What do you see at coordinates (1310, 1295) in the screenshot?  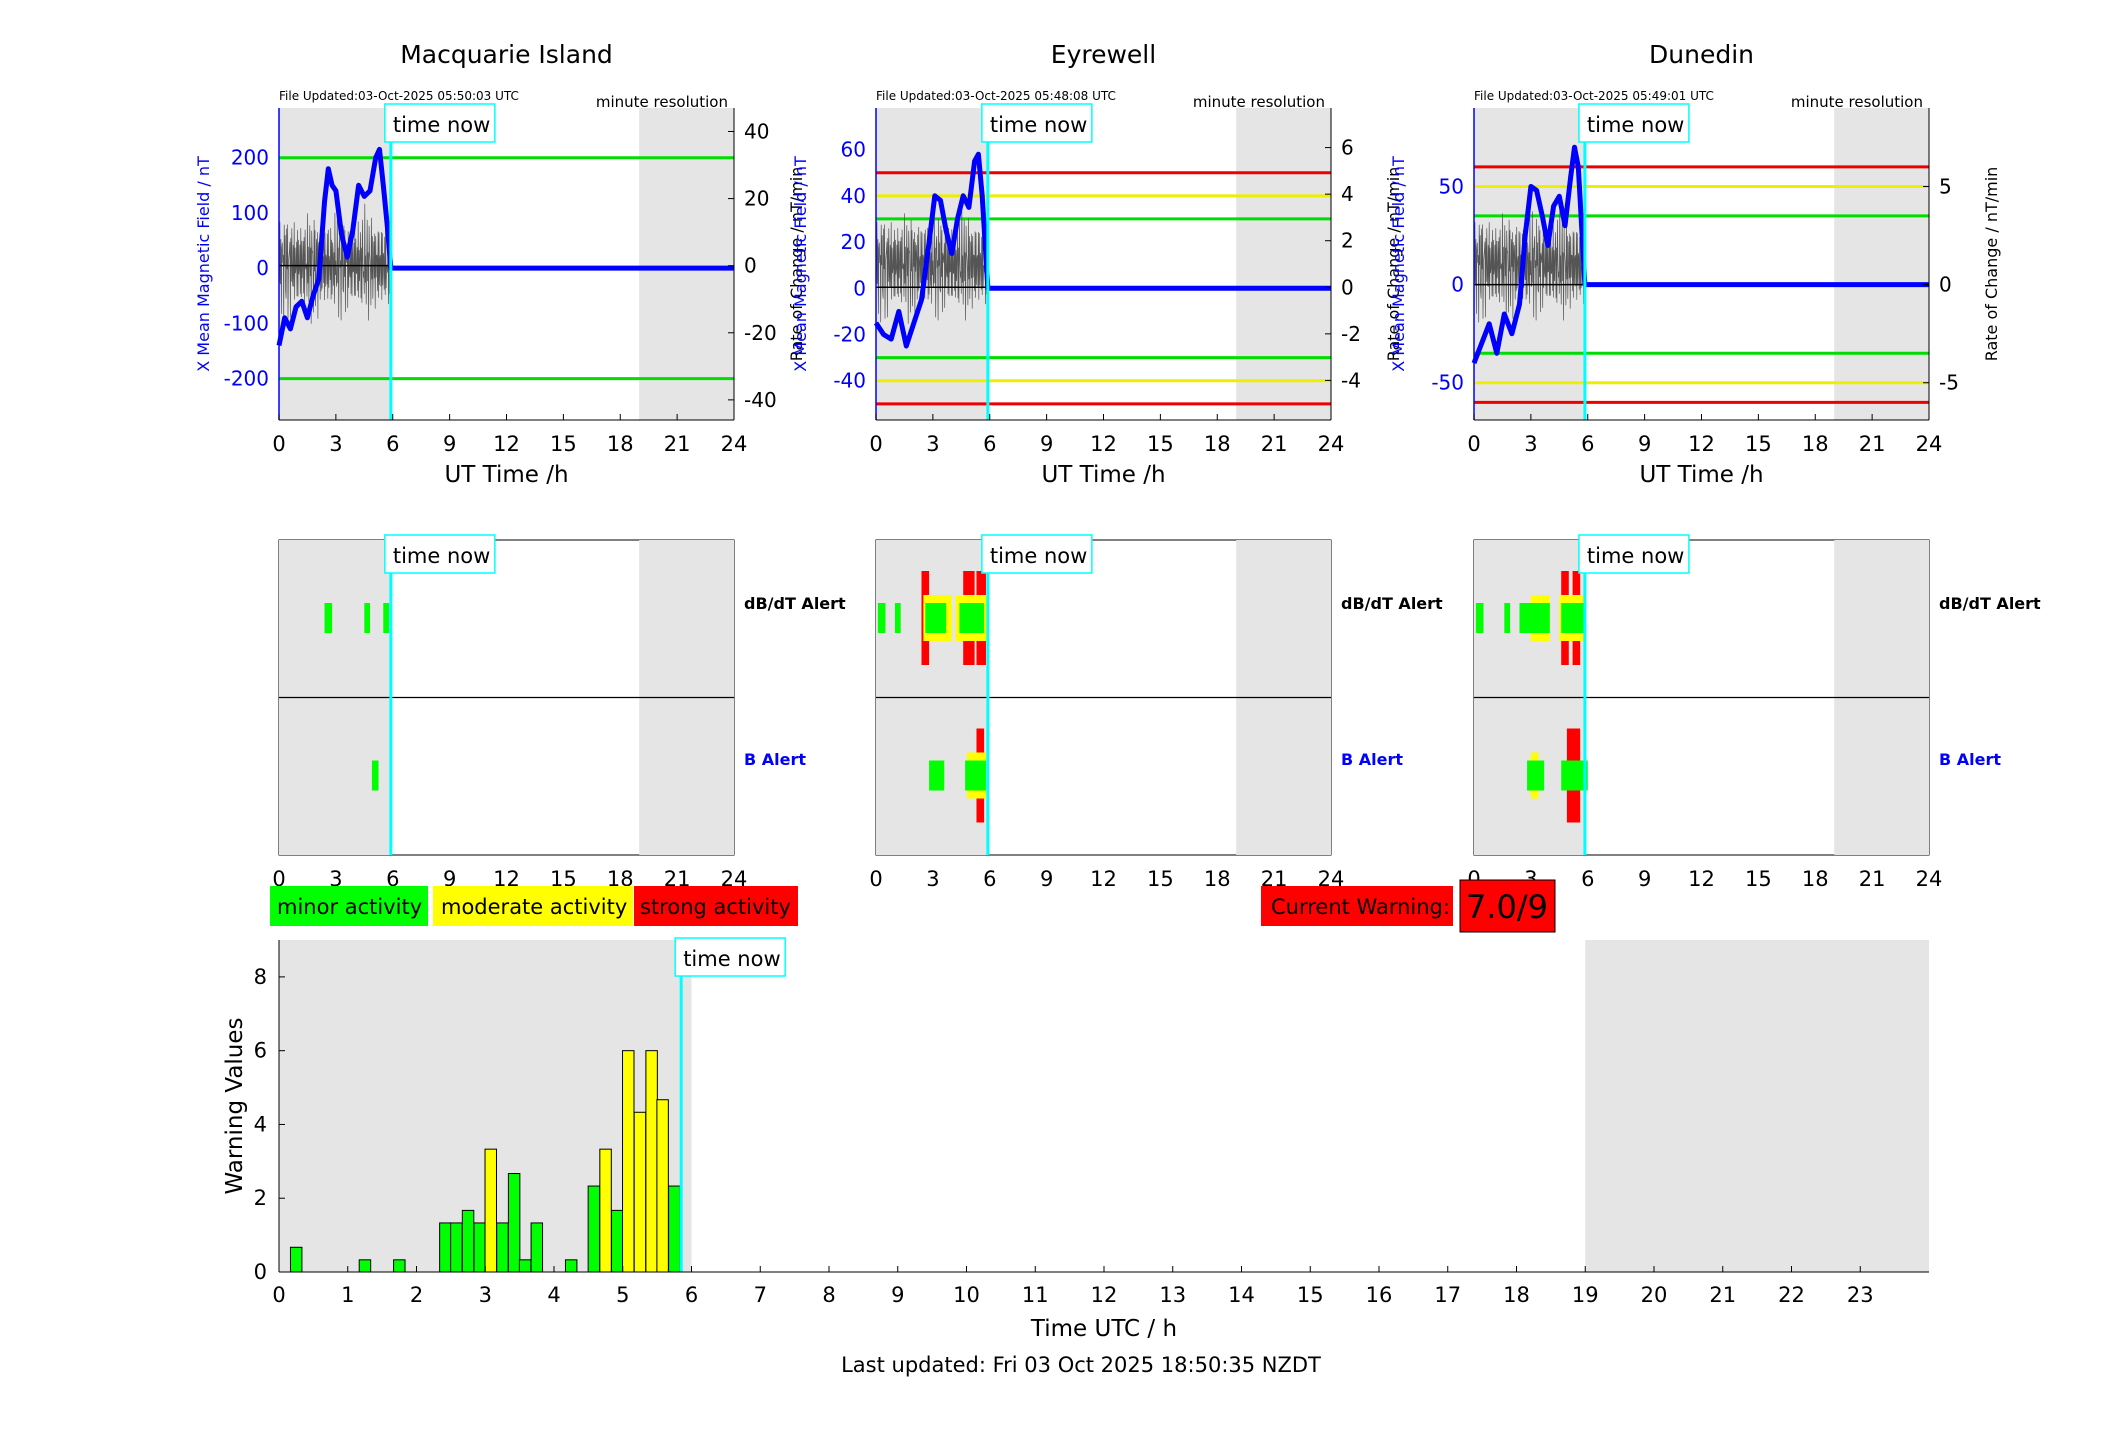 I see `histogram-x-tick-label: 15` at bounding box center [1310, 1295].